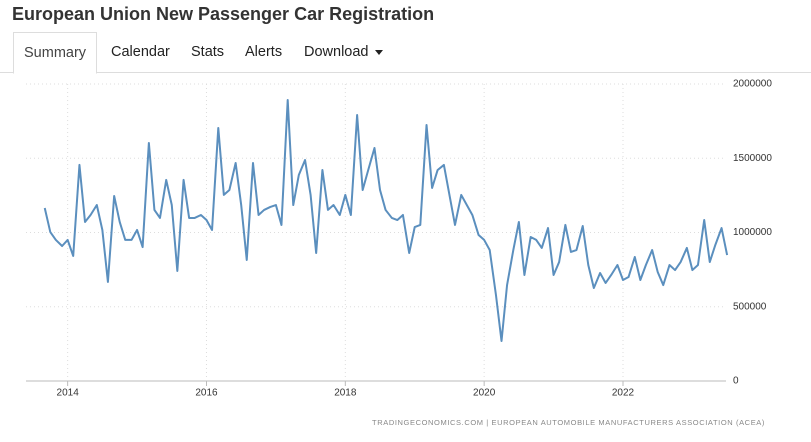 This screenshot has width=811, height=442. I want to click on tab: Alerts, so click(264, 52).